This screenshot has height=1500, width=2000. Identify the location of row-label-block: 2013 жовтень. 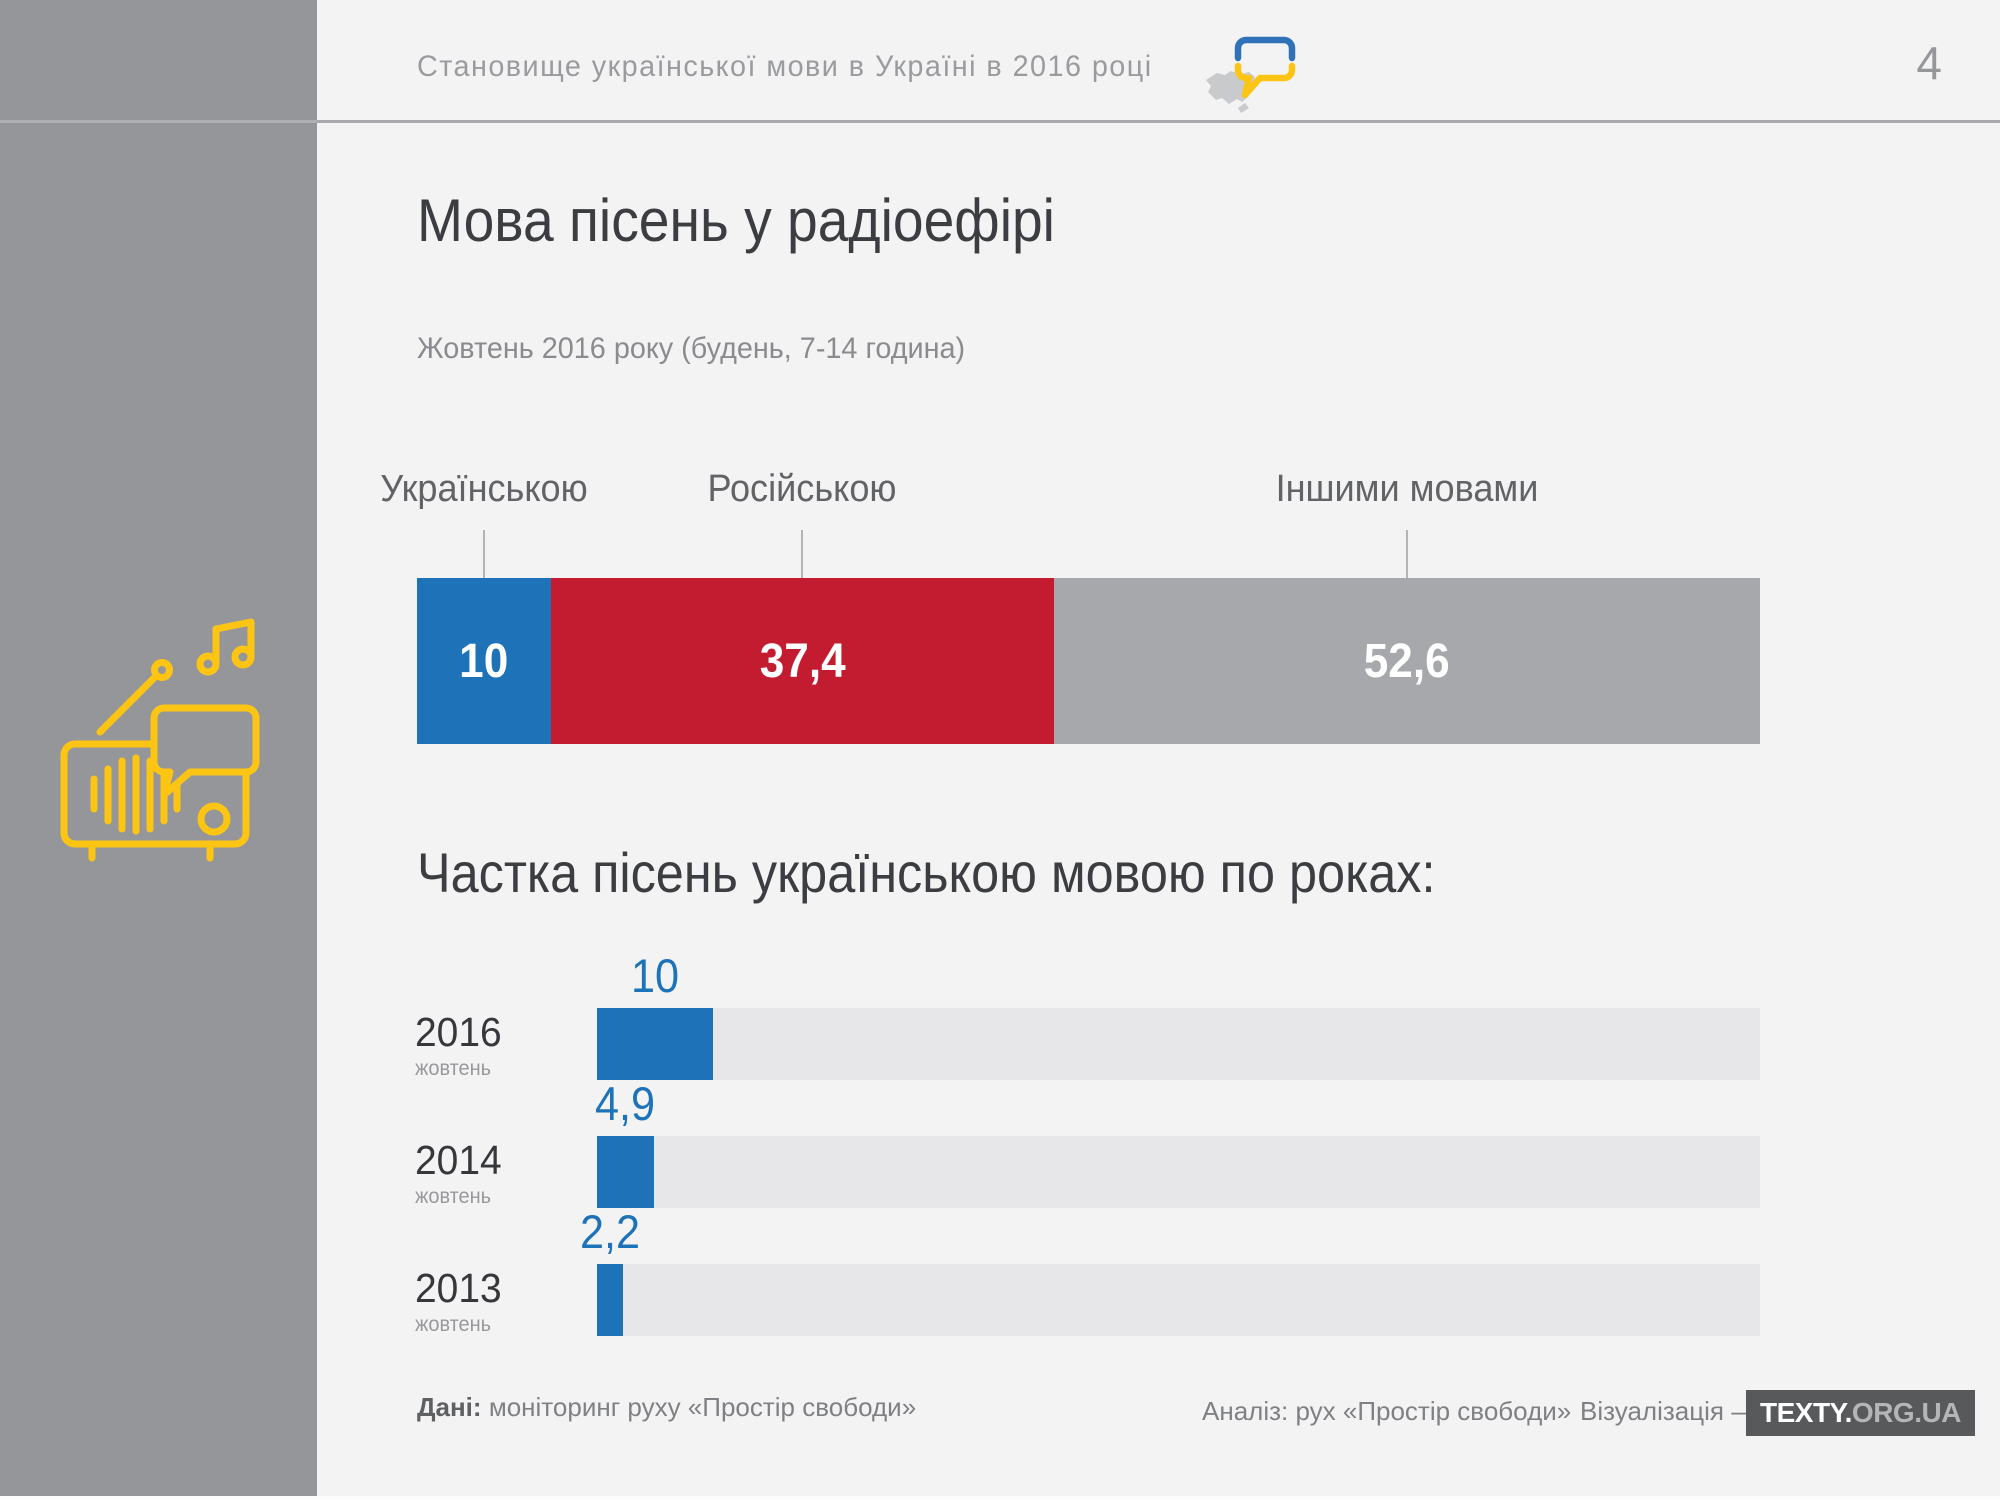
(502, 1302).